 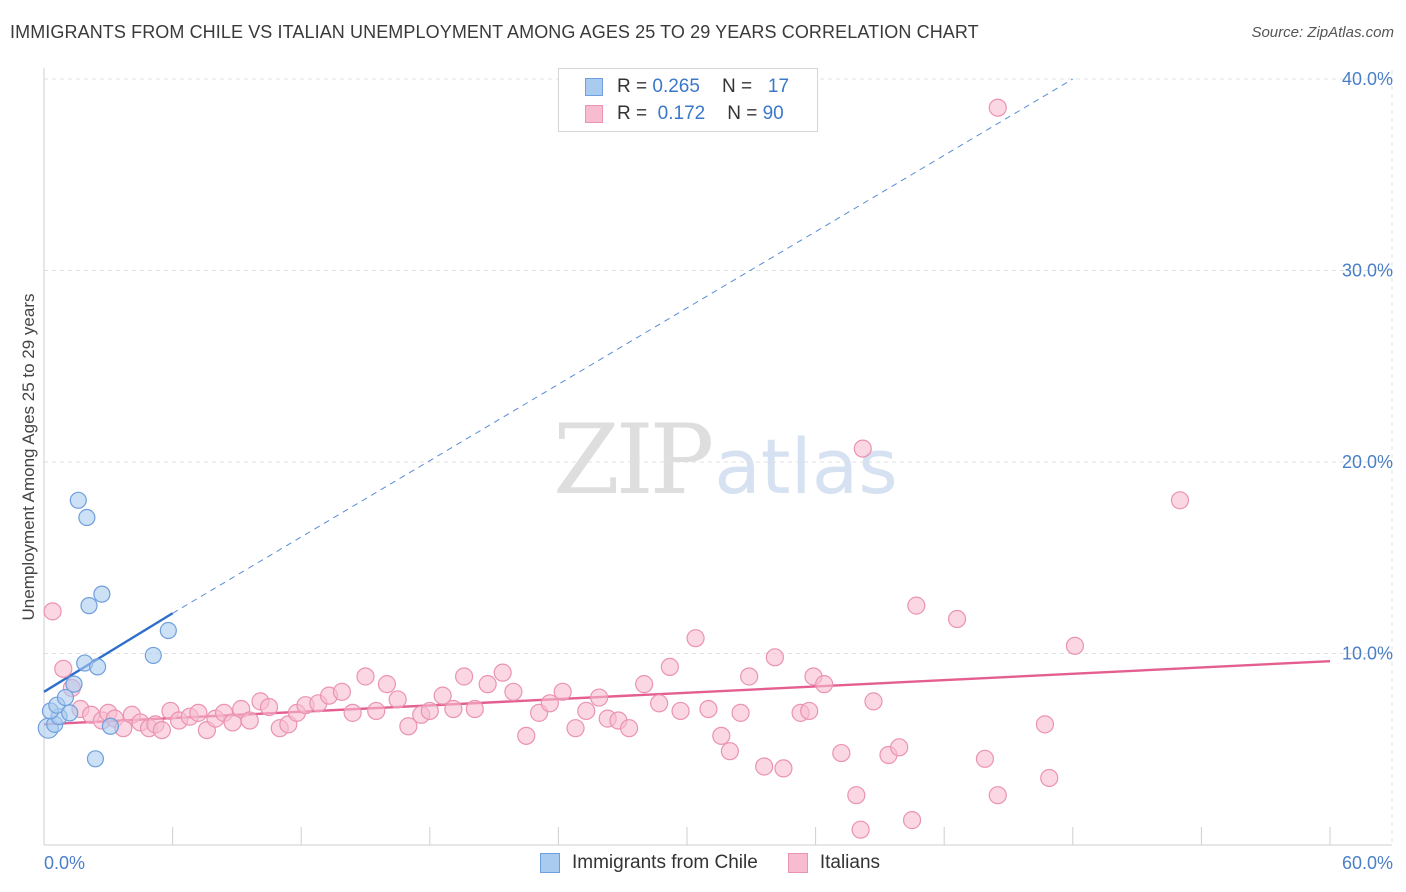 What do you see at coordinates (550, 863) in the screenshot?
I see `series-swatch-chile` at bounding box center [550, 863].